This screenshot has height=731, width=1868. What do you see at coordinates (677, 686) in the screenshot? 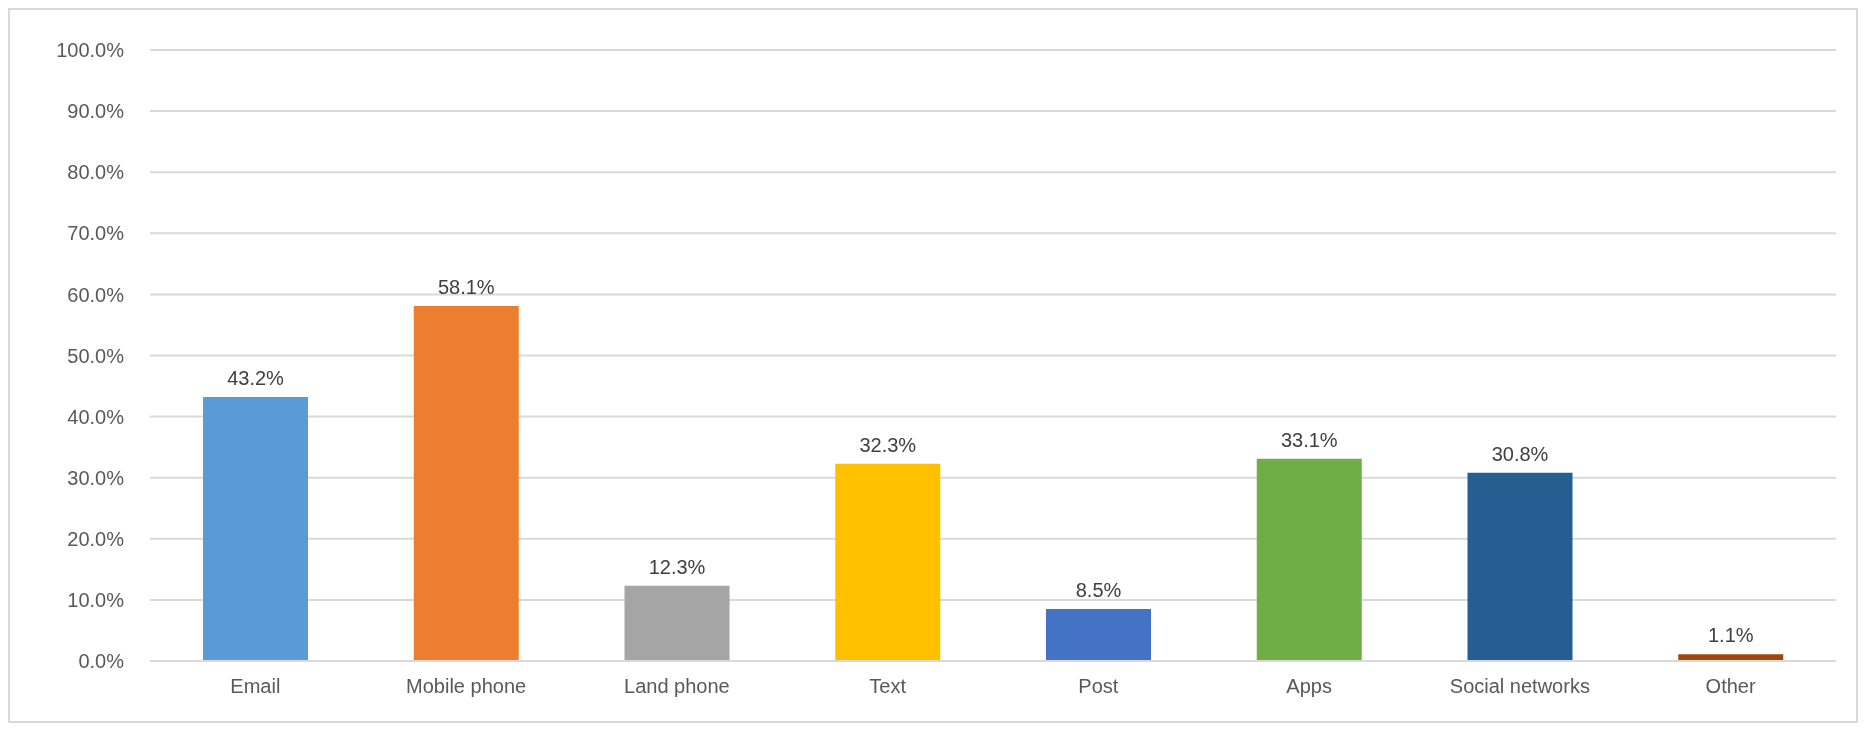
I see `x-tick-label: Land phone` at bounding box center [677, 686].